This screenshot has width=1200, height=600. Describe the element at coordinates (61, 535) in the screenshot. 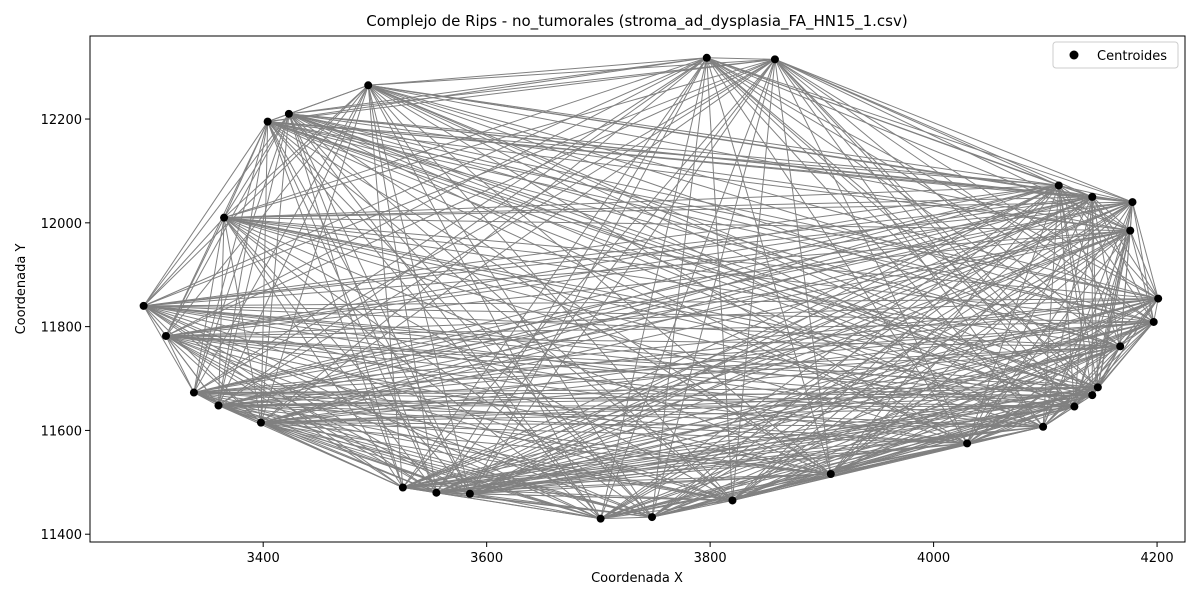

I see `y-tick-label: 11400` at that location.